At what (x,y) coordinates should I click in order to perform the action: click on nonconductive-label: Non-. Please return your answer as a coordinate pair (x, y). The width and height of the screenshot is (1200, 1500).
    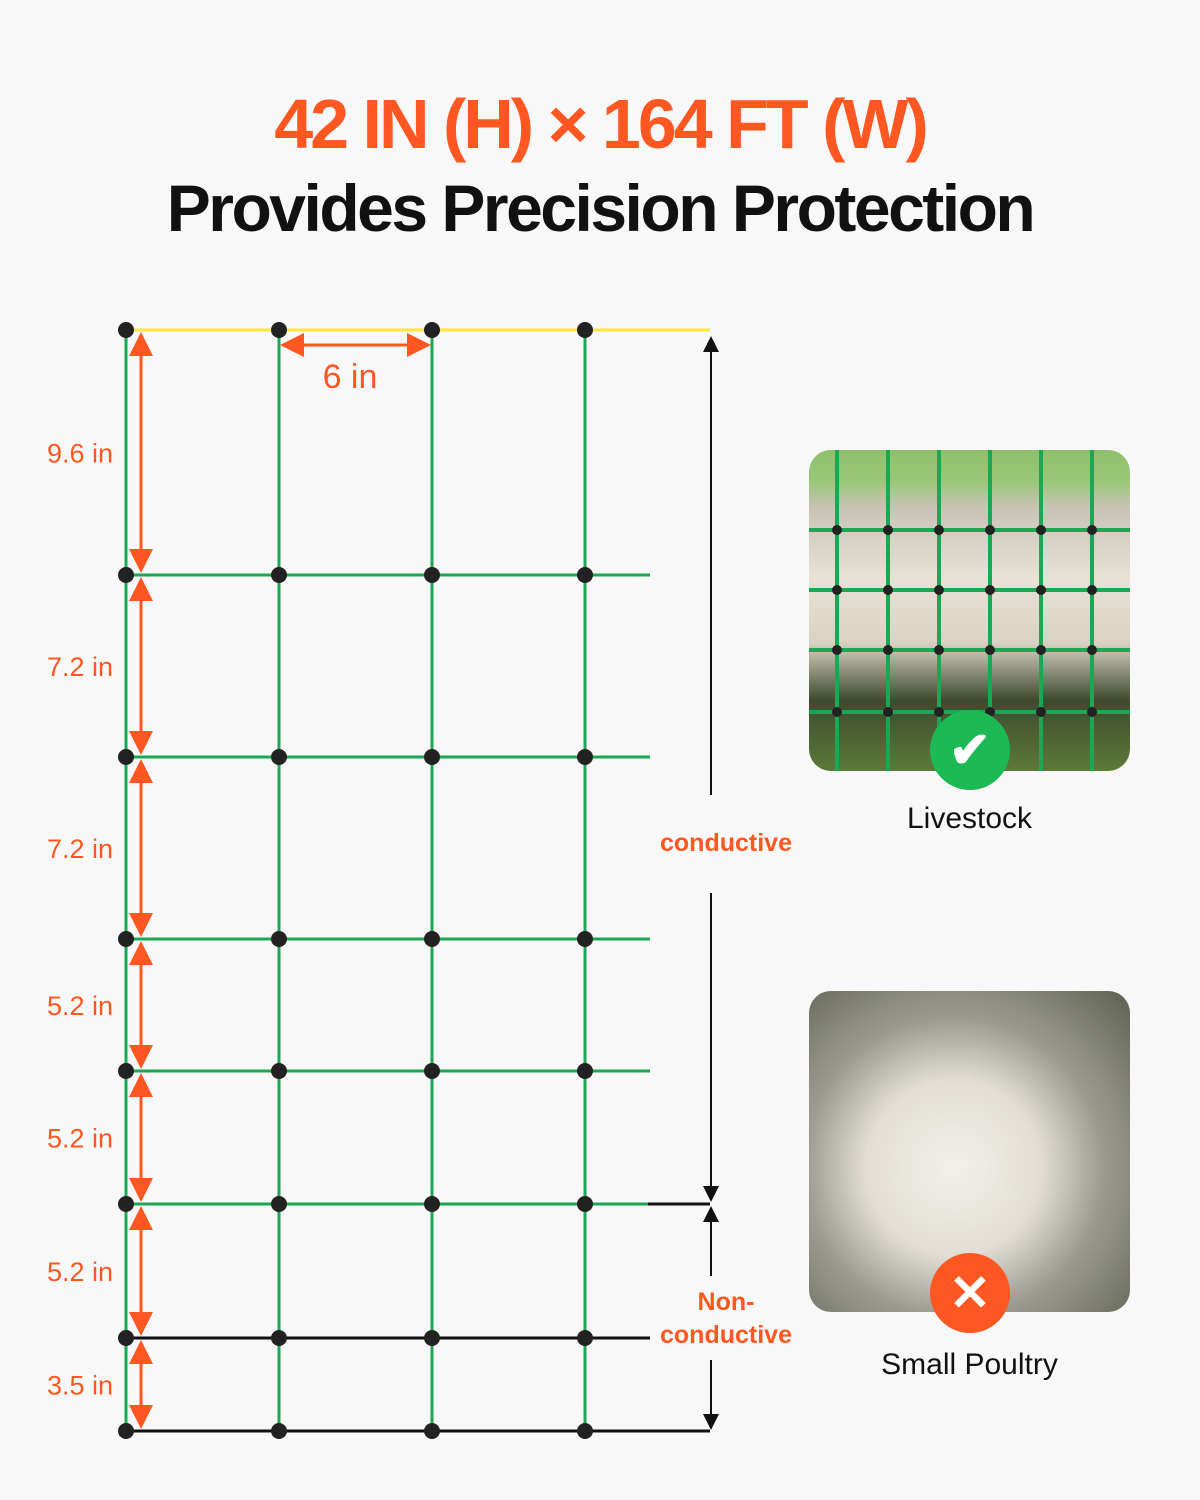
    Looking at the image, I should click on (726, 1302).